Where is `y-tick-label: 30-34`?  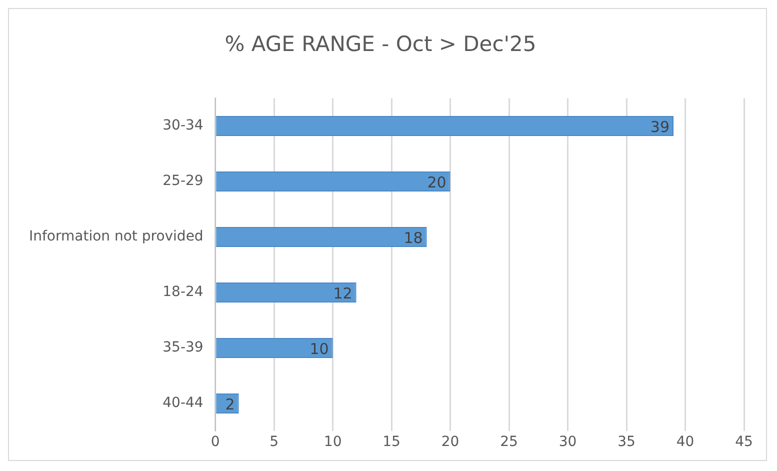 y-tick-label: 30-34 is located at coordinates (183, 126).